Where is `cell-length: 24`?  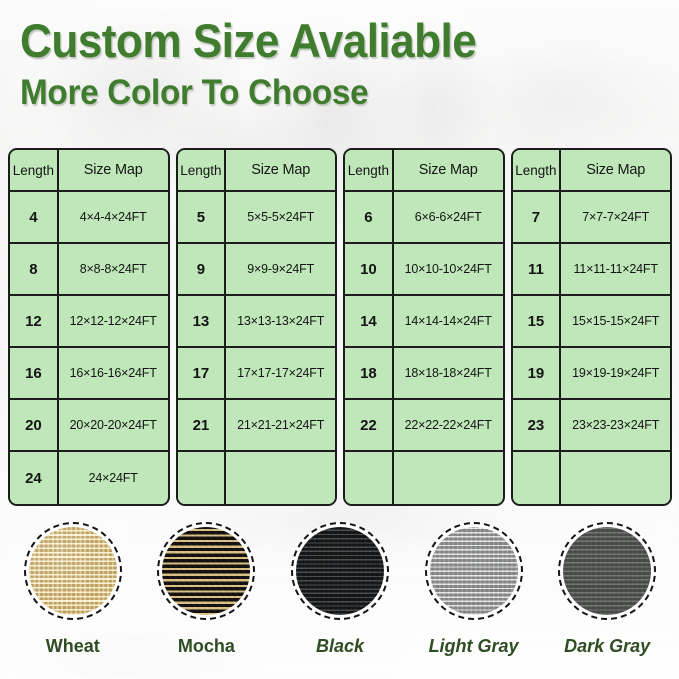
cell-length: 24 is located at coordinates (34, 478).